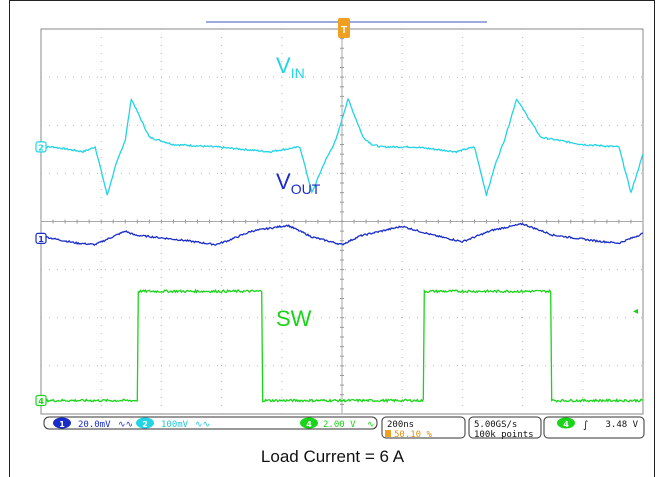 The width and height of the screenshot is (665, 477). What do you see at coordinates (202, 425) in the screenshot?
I see `ch2-coupling-icon: ∿∿` at bounding box center [202, 425].